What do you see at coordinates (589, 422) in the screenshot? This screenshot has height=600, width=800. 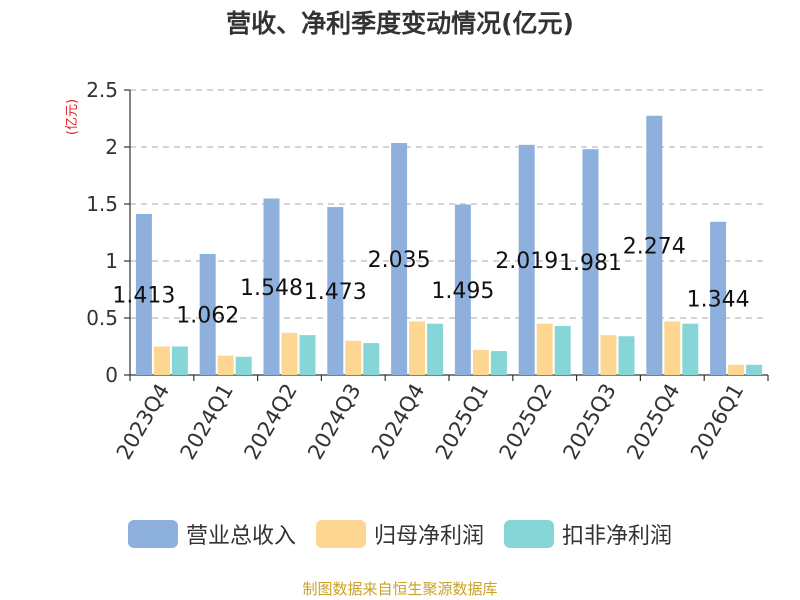 I see `x-tick-label: 2025Q3` at bounding box center [589, 422].